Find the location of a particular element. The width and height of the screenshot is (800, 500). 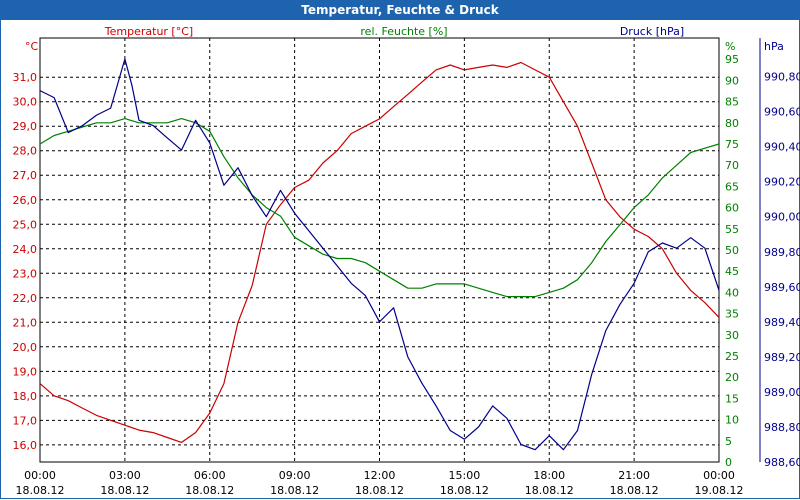

pressure-tick-label: 990,20 is located at coordinates (782, 182).